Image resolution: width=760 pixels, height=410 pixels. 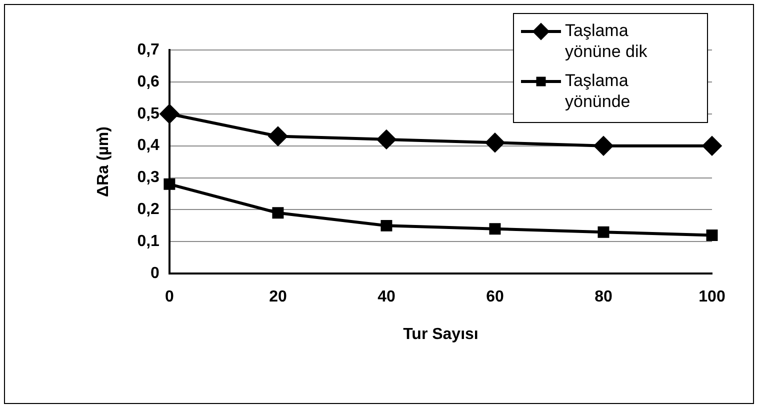 What do you see at coordinates (440, 334) in the screenshot?
I see `x-axis-title: Tur Sayısı` at bounding box center [440, 334].